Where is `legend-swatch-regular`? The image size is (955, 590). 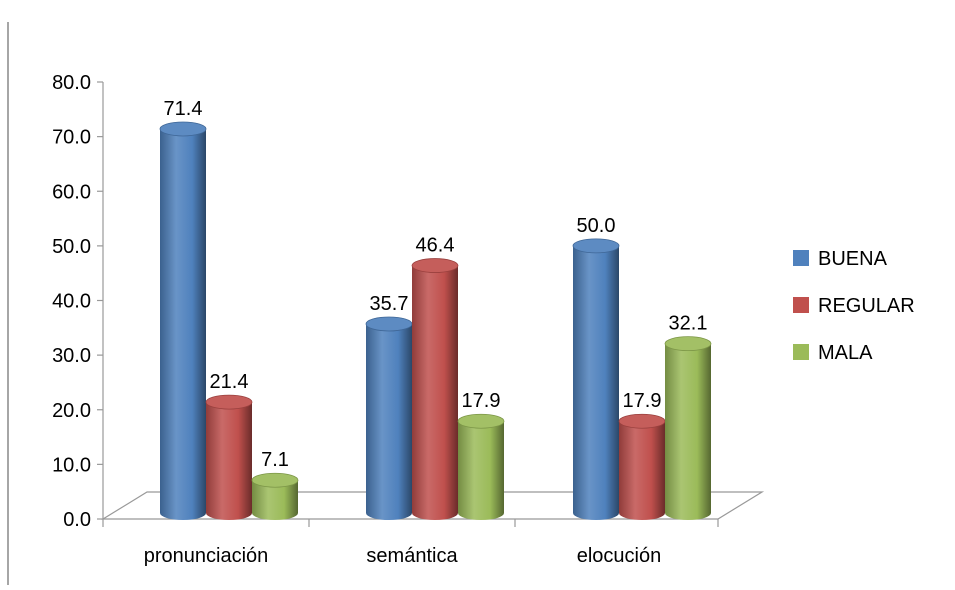 legend-swatch-regular is located at coordinates (801, 305).